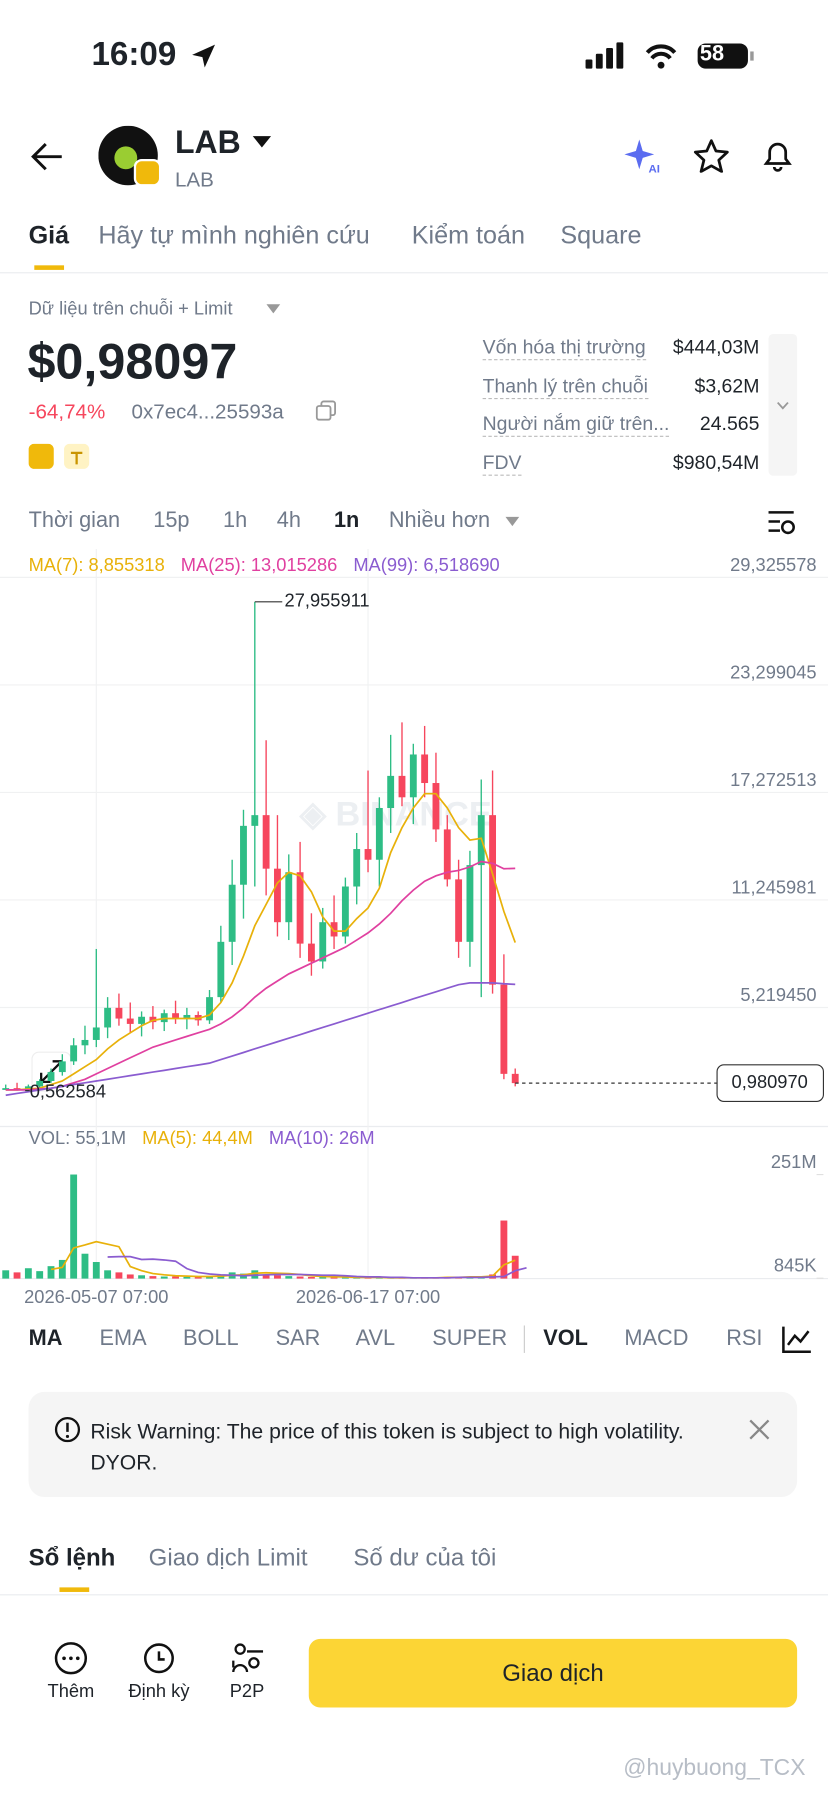  What do you see at coordinates (194, 179) in the screenshot?
I see `token-subtitle: LAB` at bounding box center [194, 179].